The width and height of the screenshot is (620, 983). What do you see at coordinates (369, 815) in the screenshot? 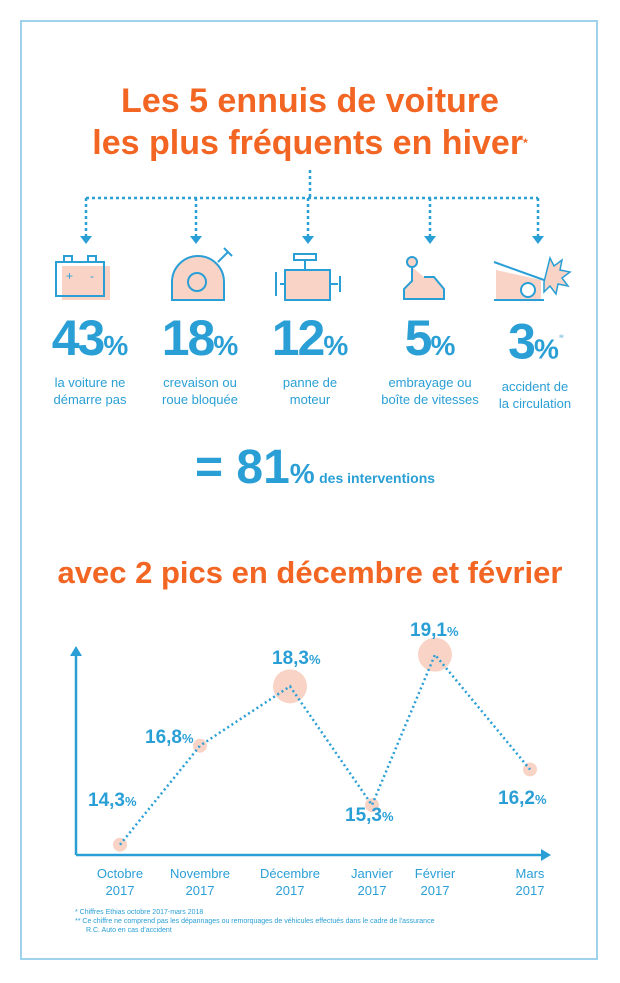
I see `data-label: 15,3%` at bounding box center [369, 815].